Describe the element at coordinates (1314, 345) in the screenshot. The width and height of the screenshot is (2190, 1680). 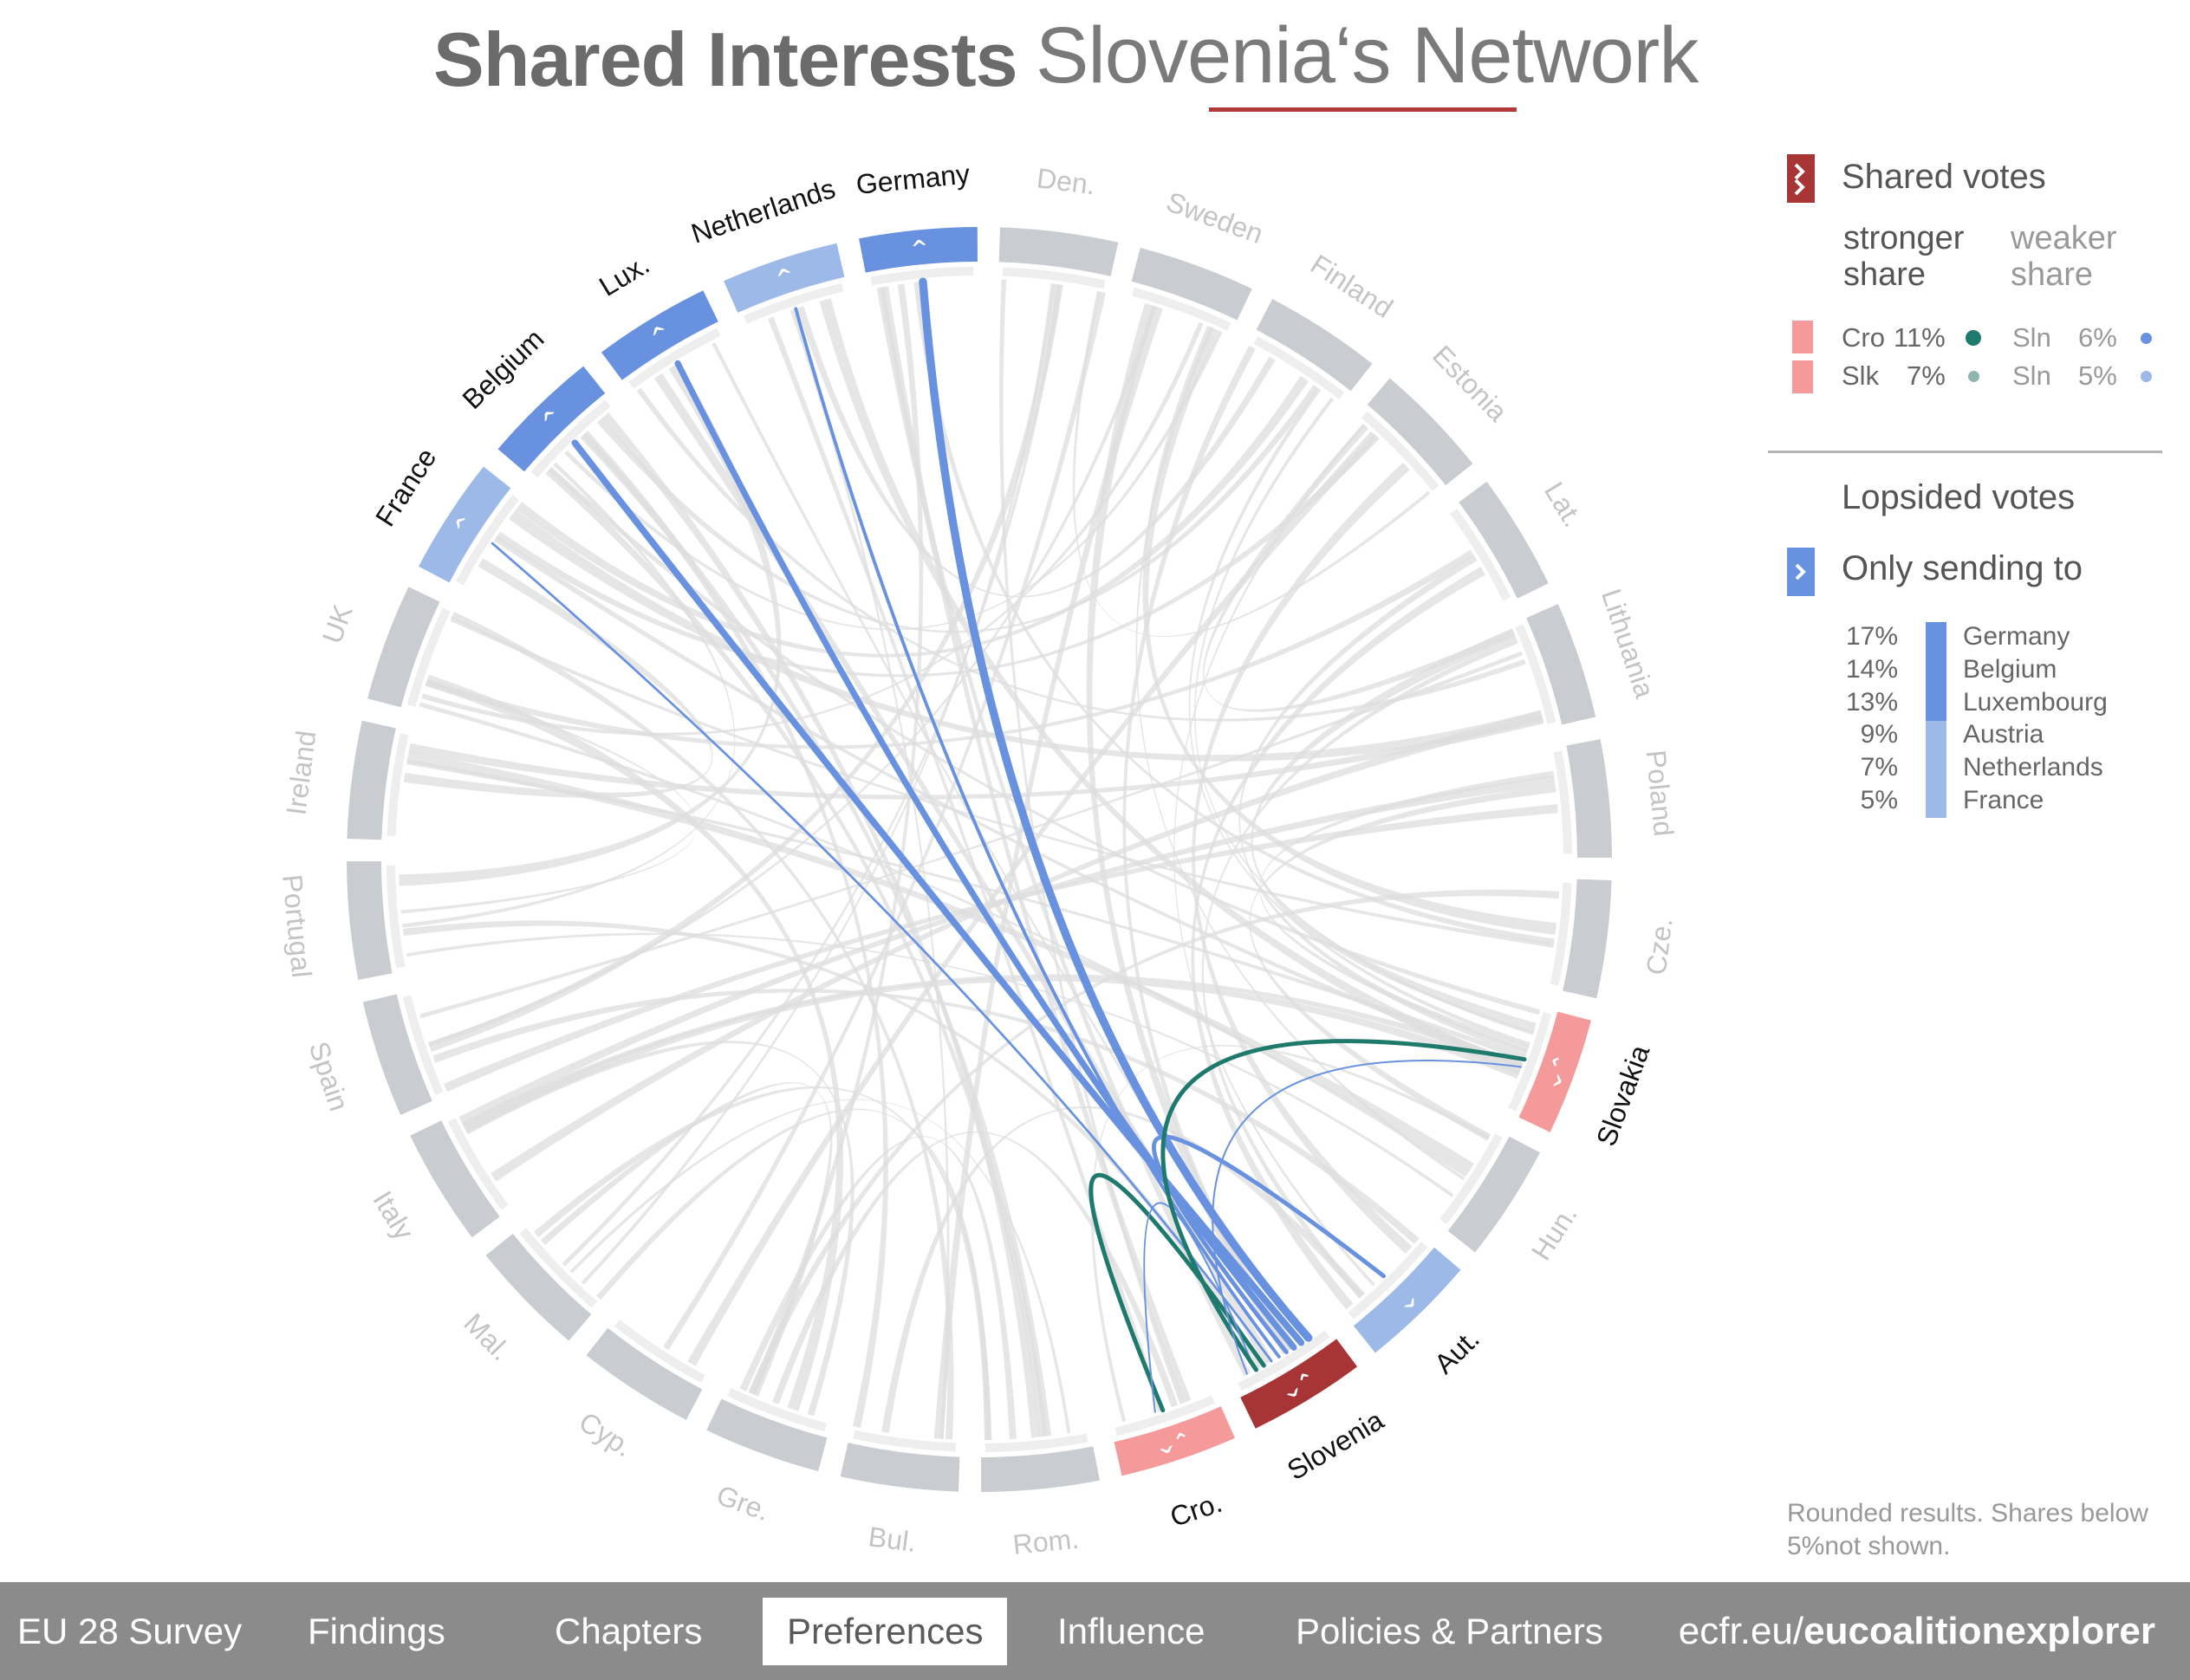
I see `country-arc-finland` at that location.